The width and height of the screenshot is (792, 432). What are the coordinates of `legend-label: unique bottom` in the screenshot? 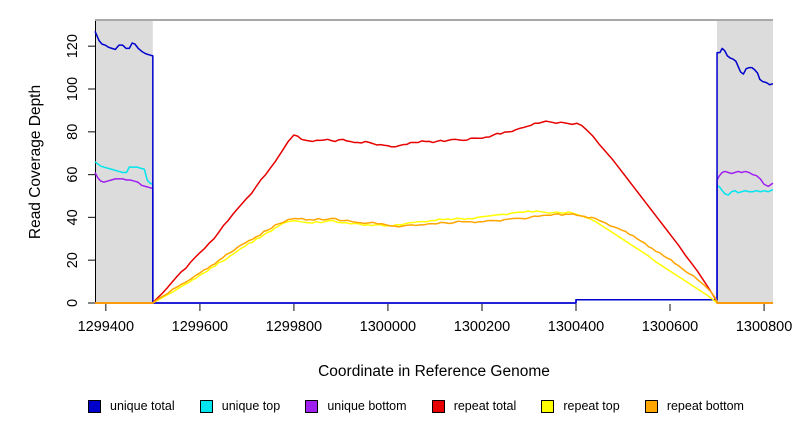 It's located at (367, 405).